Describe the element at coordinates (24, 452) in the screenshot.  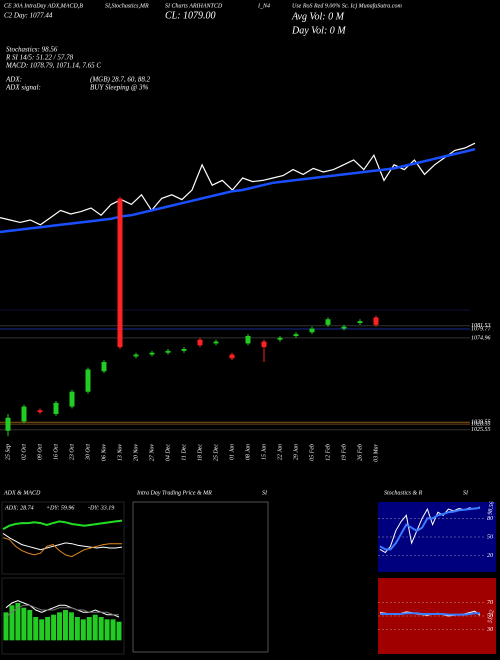
I see `x-tick-label: 02 Oct` at that location.